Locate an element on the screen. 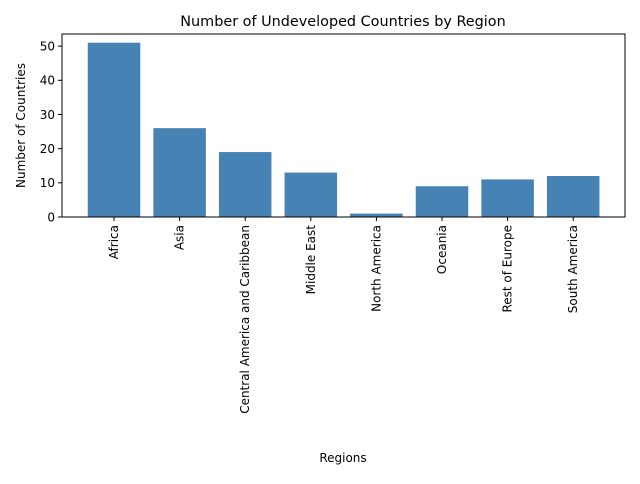 This screenshot has height=484, width=640. x-tick-label: Oceania is located at coordinates (442, 249).